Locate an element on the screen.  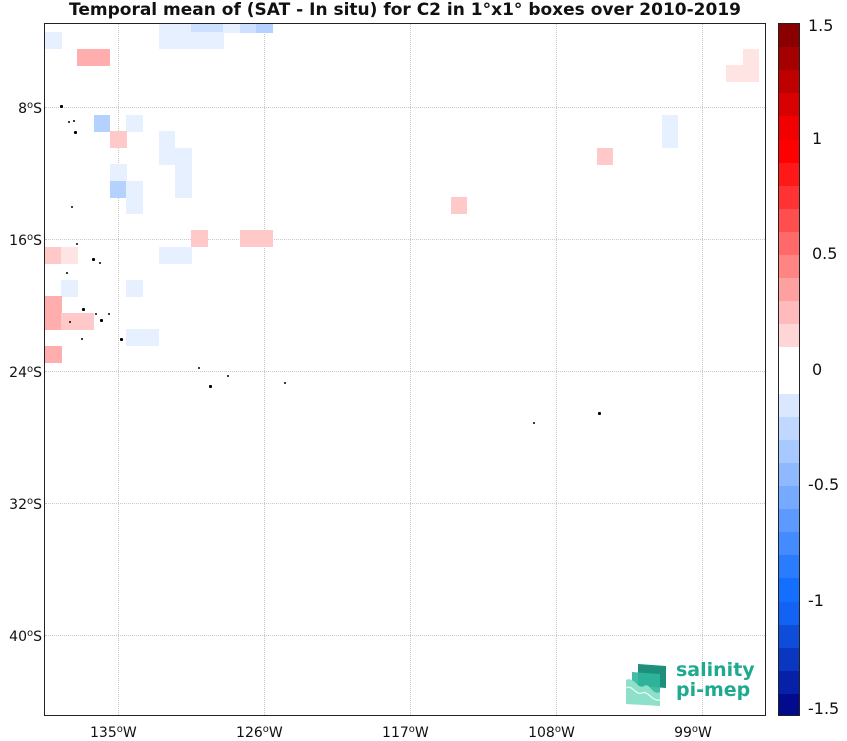
colorbar-tick-label: 0 is located at coordinates (817, 369).